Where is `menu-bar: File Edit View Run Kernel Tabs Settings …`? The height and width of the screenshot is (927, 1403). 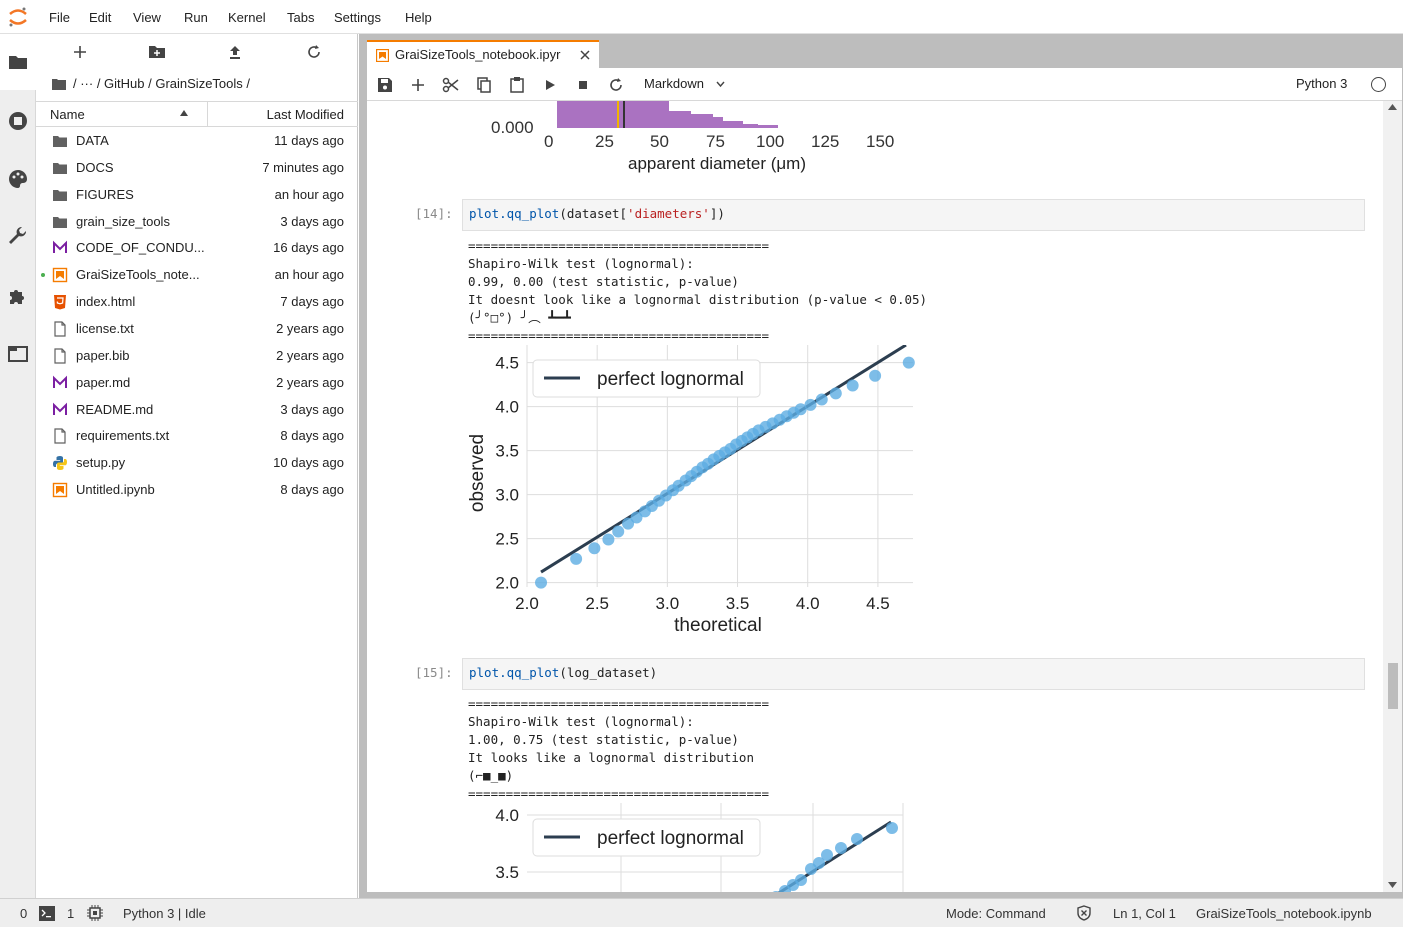
menu-bar: File Edit View Run Kernel Tabs Settings … is located at coordinates (701, 17).